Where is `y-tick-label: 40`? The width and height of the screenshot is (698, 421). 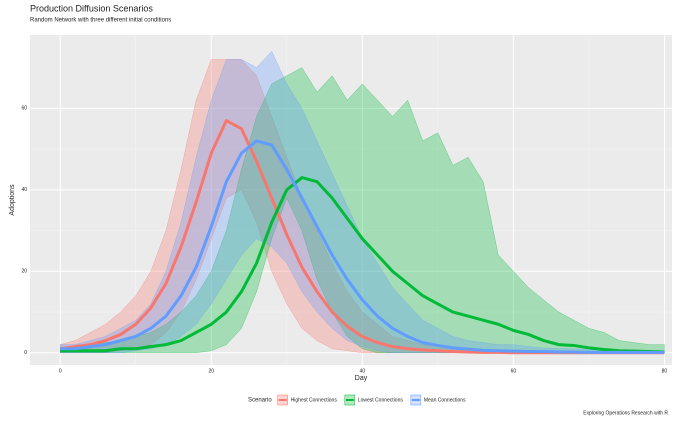 y-tick-label: 40 is located at coordinates (24, 190).